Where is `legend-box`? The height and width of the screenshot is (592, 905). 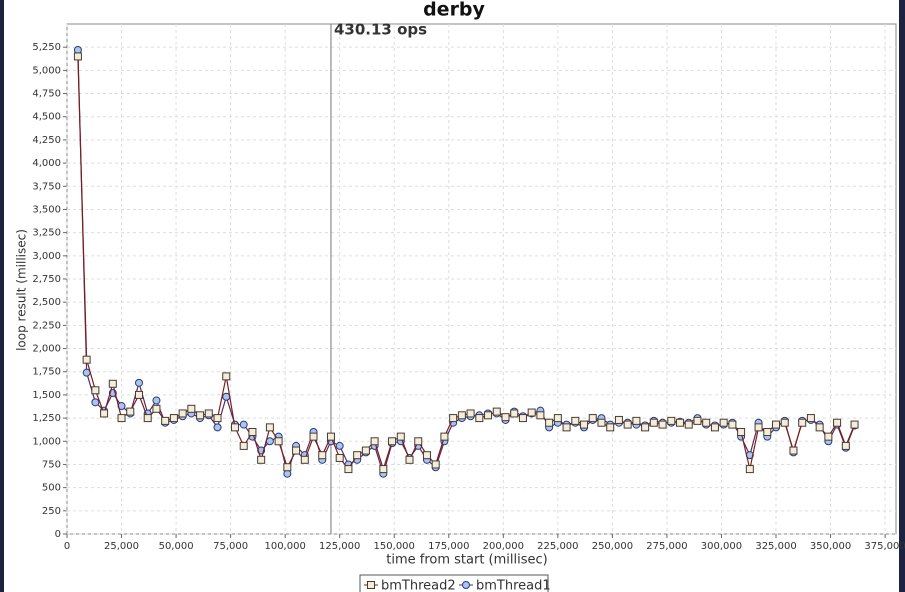 legend-box is located at coordinates (454, 583).